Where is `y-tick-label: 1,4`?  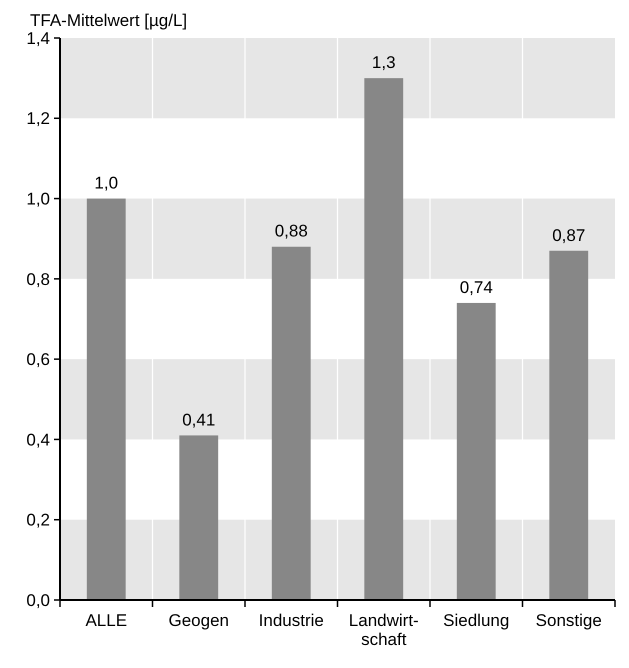 y-tick-label: 1,4 is located at coordinates (38, 38).